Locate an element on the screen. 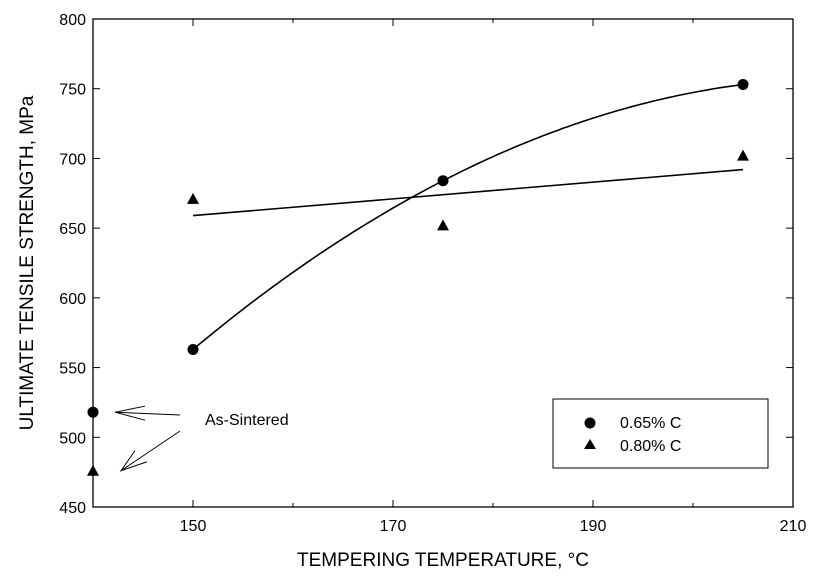 The width and height of the screenshot is (814, 577). x-axis-title: TEMPERING TEMPERATURE, °C is located at coordinates (443, 560).